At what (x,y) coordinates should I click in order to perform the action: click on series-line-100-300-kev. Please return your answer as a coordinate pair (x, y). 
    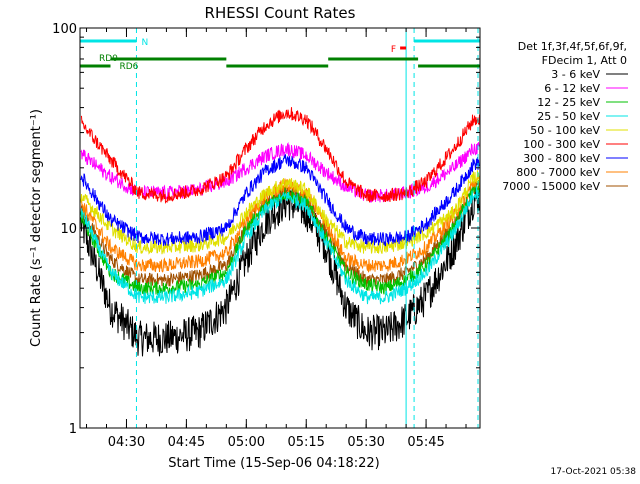
    Looking at the image, I should click on (280, 155).